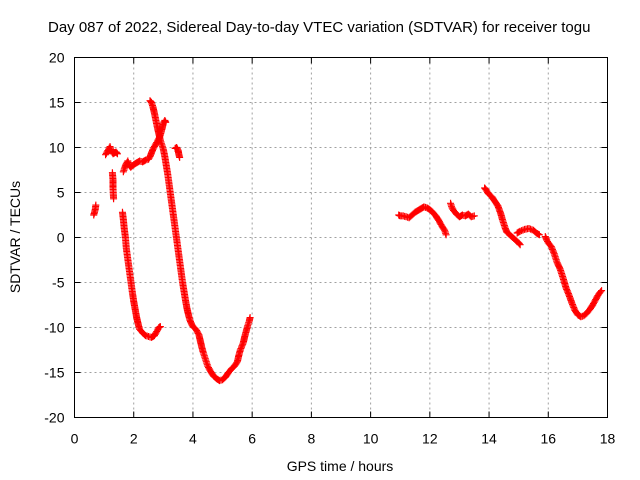 The image size is (640, 480). I want to click on y-tick-label: 20, so click(57, 58).